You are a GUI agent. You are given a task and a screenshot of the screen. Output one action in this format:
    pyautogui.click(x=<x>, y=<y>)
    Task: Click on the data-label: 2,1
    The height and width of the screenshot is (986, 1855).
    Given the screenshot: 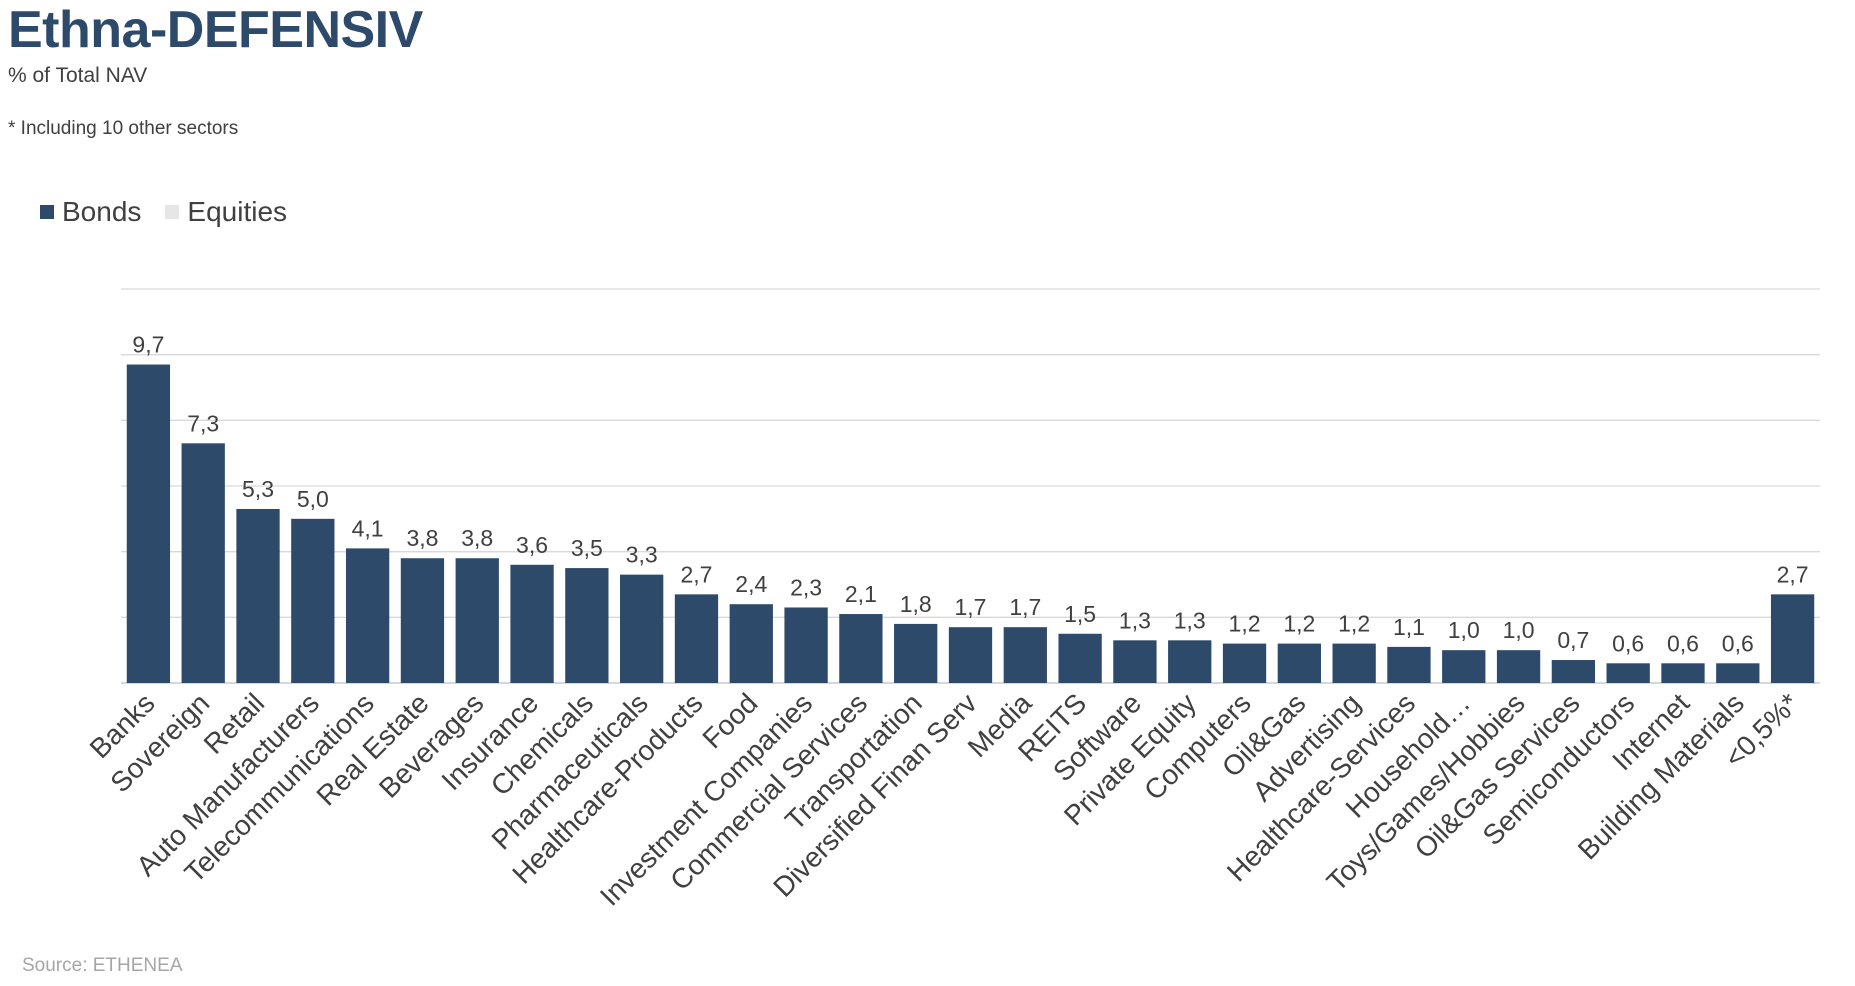 What is the action you would take?
    pyautogui.click(x=861, y=594)
    